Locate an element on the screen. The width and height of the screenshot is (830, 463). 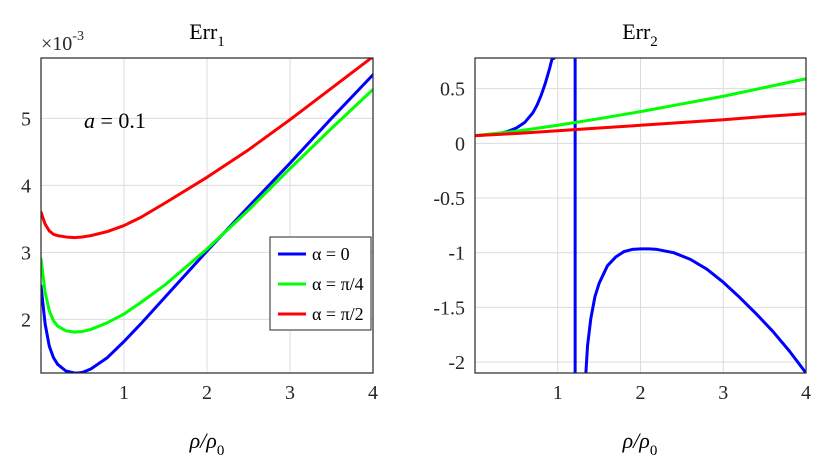
err2-xtick-0: 1 is located at coordinates (558, 393).